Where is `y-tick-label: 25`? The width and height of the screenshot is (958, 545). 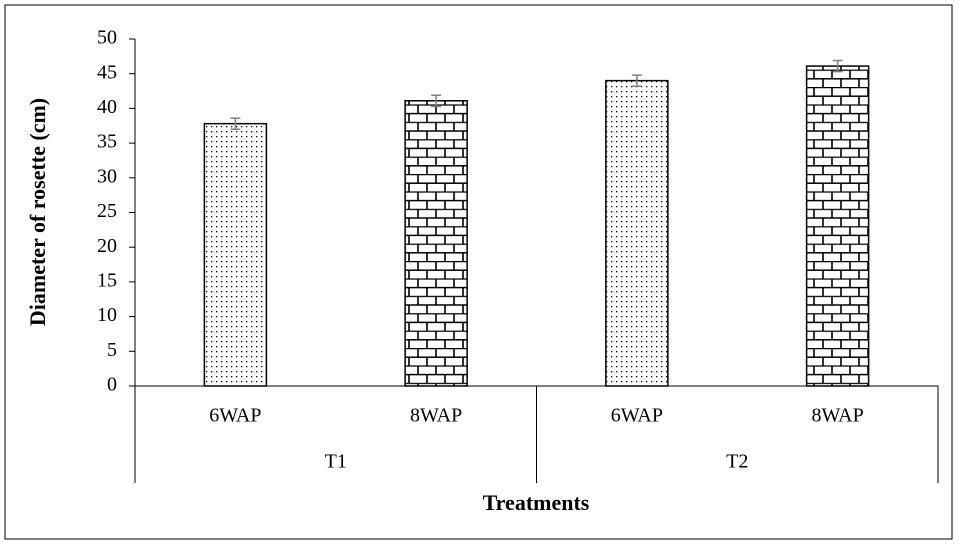 y-tick-label: 25 is located at coordinates (107, 211).